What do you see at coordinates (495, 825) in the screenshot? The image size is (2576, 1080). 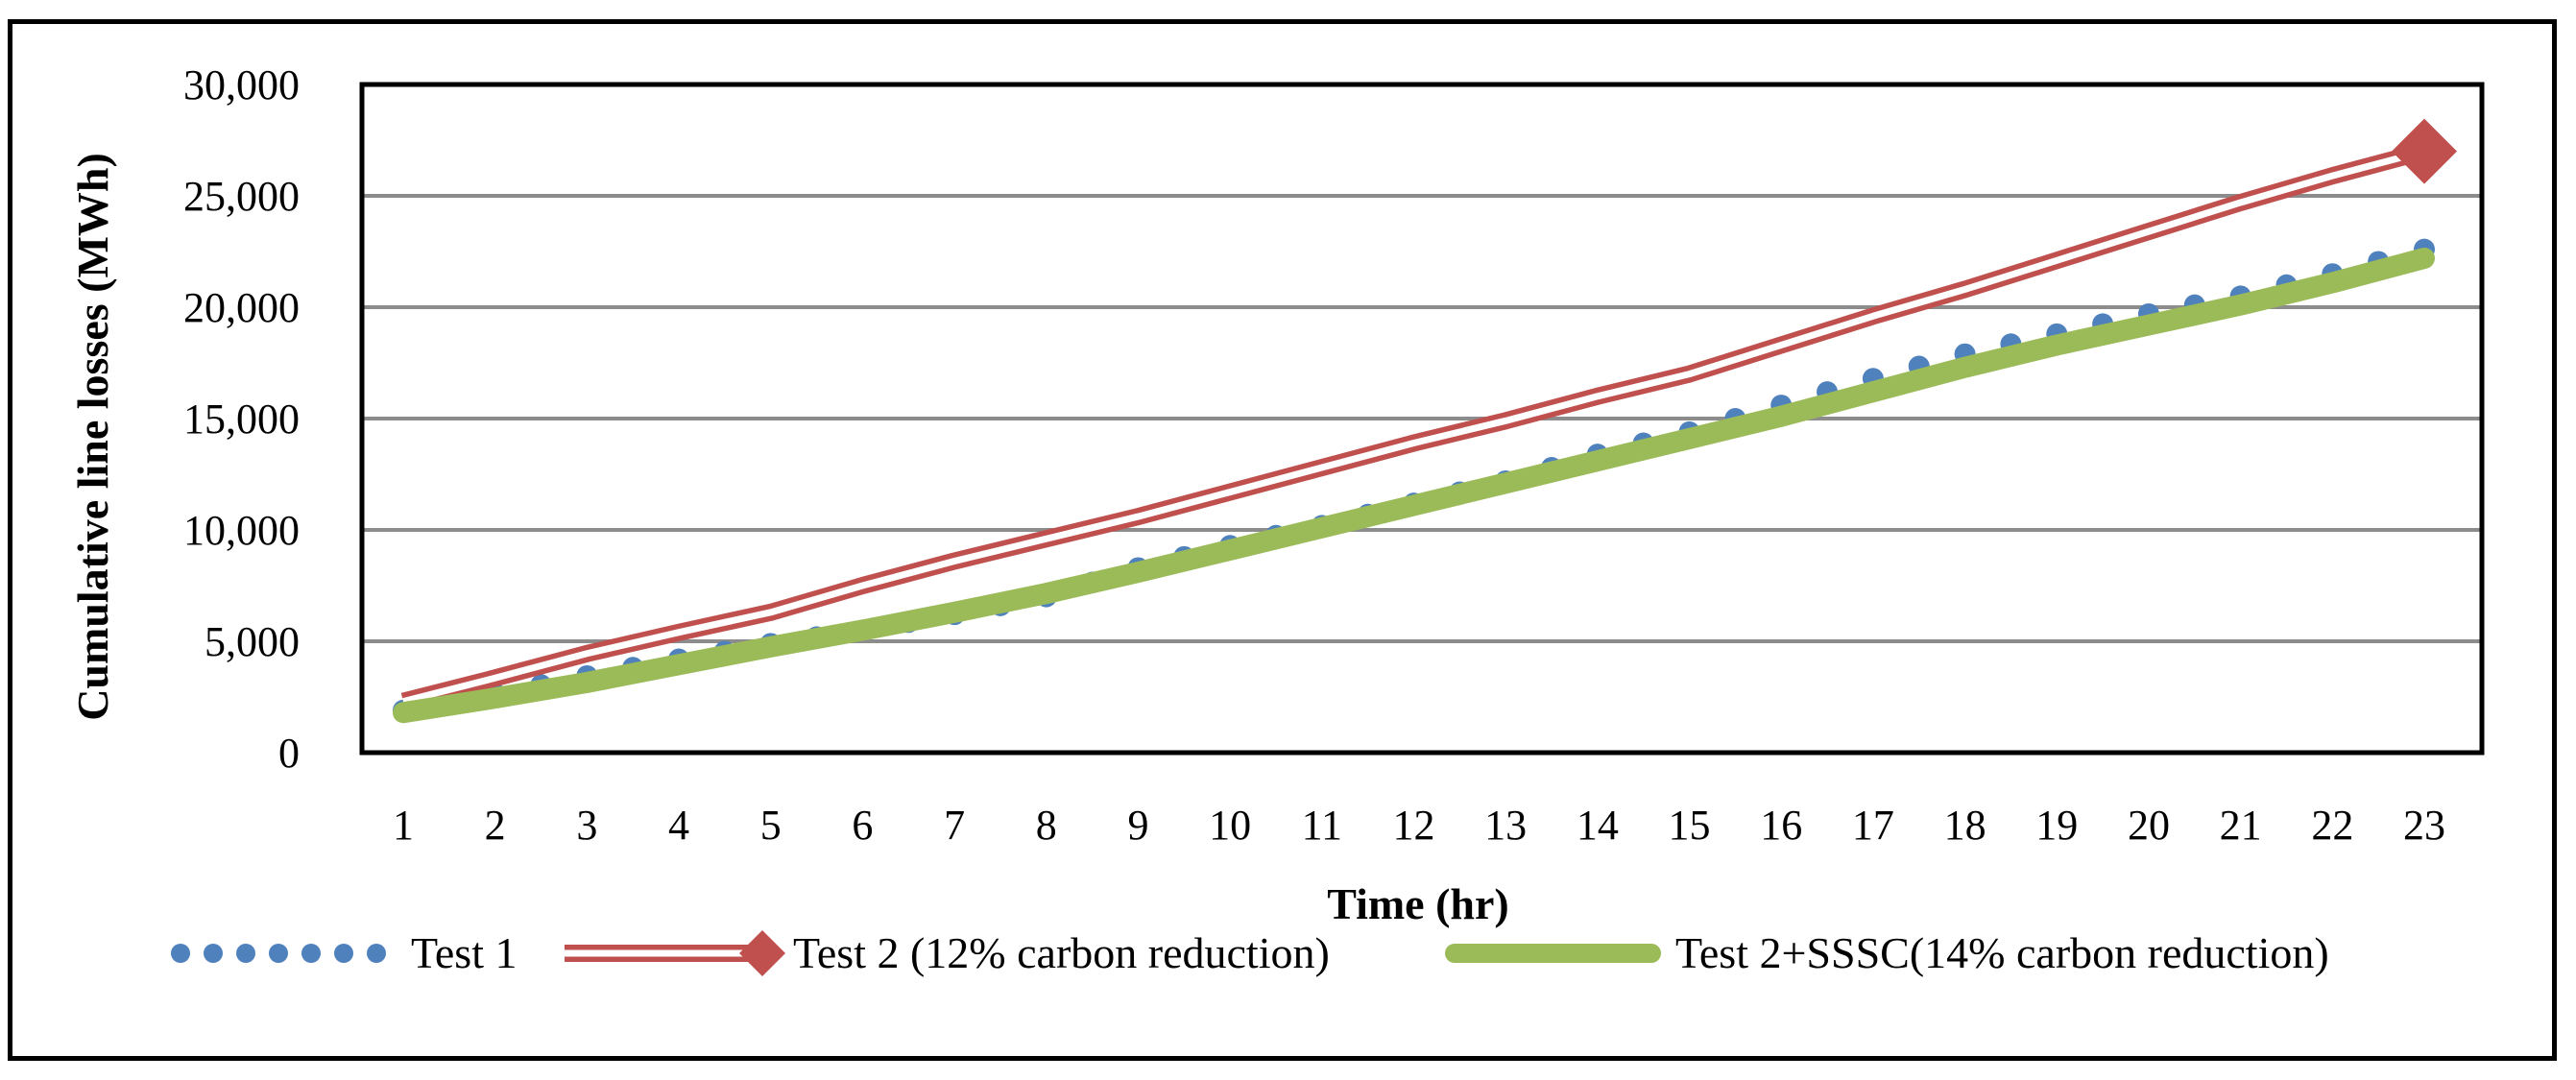 I see `x-tick-label: 2` at bounding box center [495, 825].